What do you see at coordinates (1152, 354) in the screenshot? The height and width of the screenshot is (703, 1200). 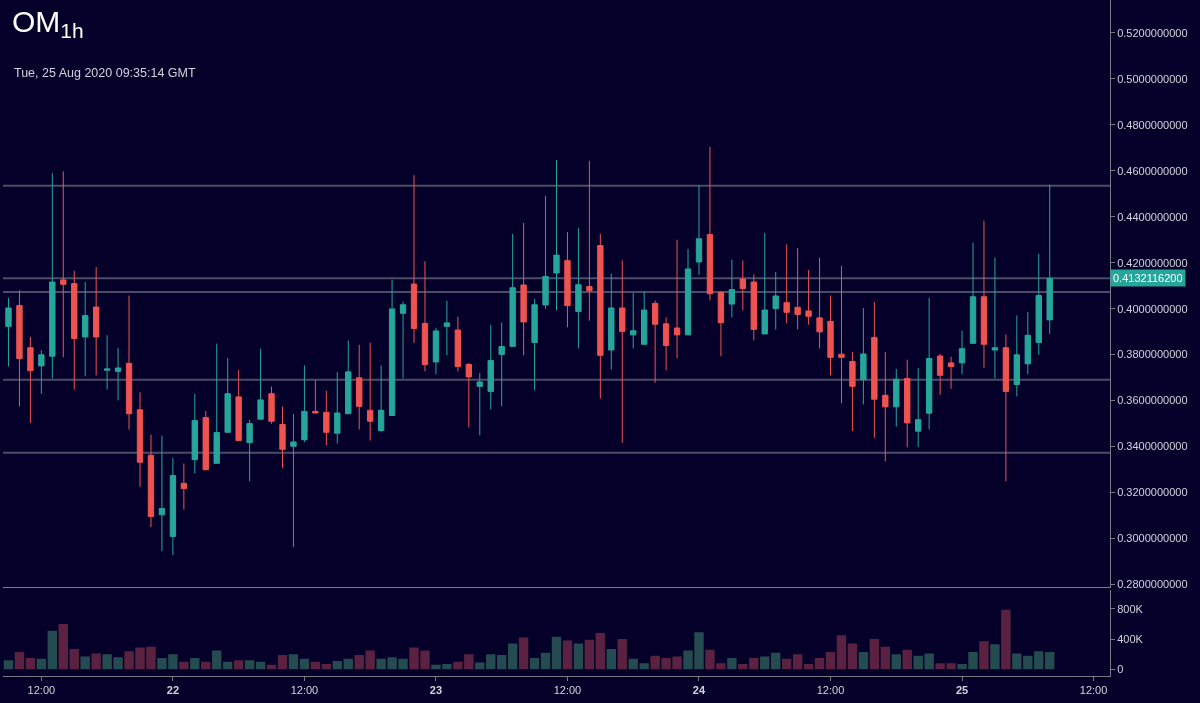 I see `y-tick-label: 0.3800000000` at bounding box center [1152, 354].